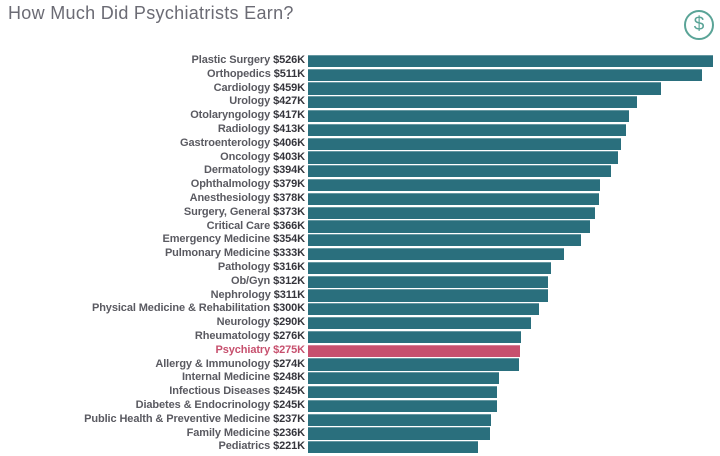 The height and width of the screenshot is (456, 720). What do you see at coordinates (289, 446) in the screenshot?
I see `value-label: $221K` at bounding box center [289, 446].